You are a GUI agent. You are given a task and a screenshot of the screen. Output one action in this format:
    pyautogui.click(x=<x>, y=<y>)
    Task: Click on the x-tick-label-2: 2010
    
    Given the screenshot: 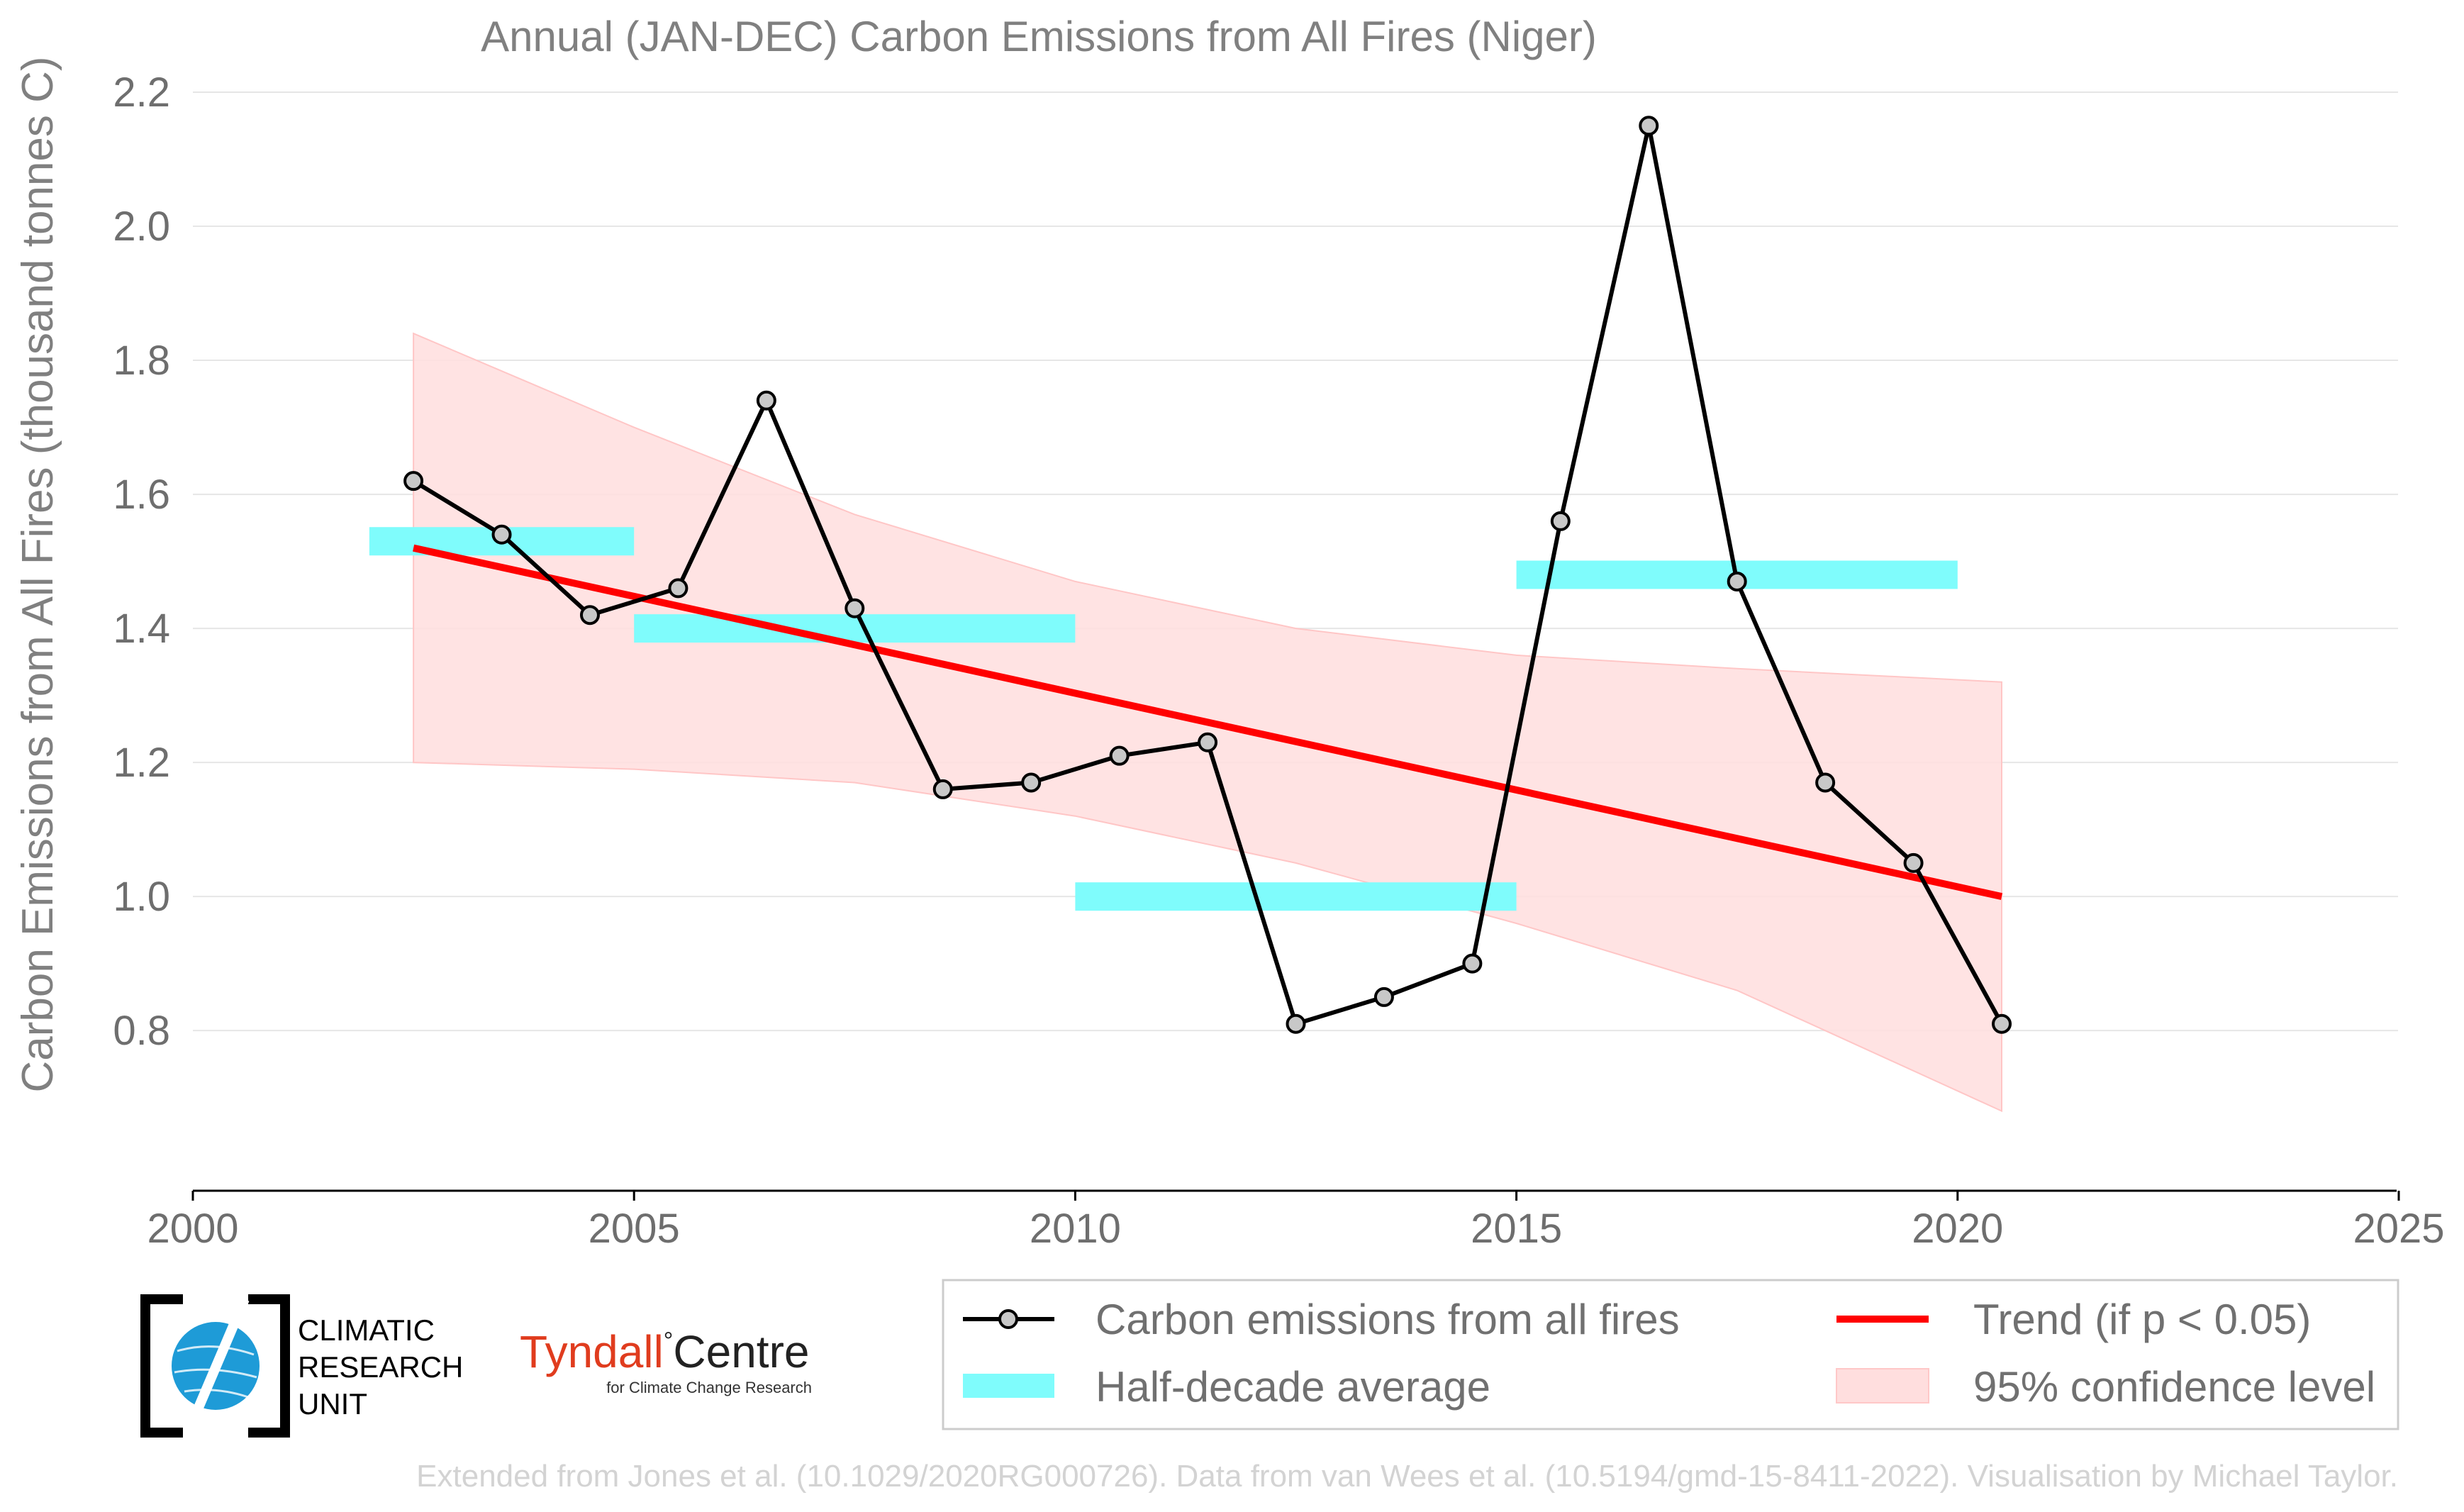 What is the action you would take?
    pyautogui.click(x=1075, y=1229)
    